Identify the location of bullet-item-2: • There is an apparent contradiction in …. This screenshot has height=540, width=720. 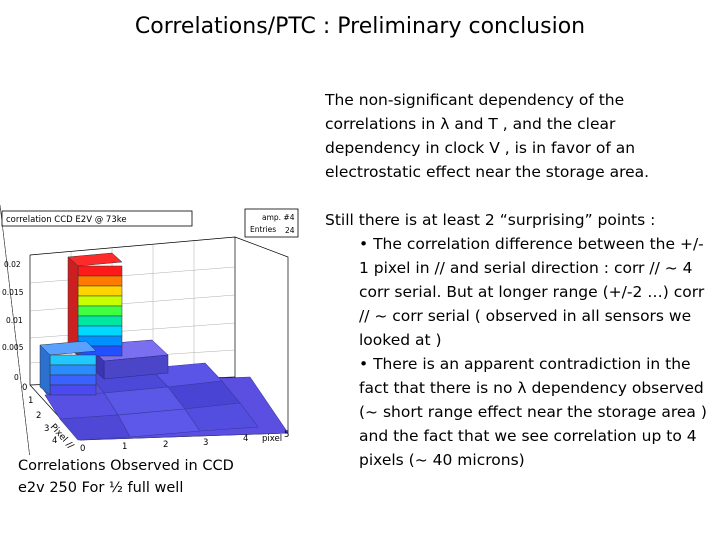
(533, 412).